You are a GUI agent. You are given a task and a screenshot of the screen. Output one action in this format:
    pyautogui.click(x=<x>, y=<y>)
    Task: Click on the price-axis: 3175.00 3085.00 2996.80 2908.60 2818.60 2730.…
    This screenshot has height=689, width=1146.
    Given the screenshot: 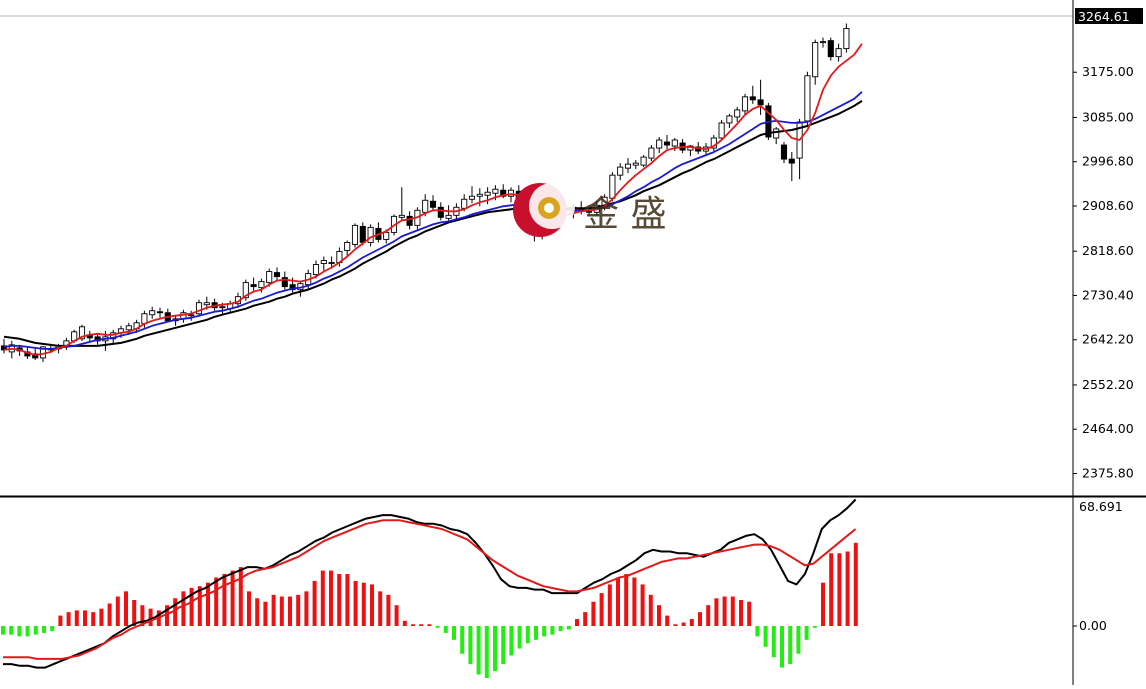 What is the action you would take?
    pyautogui.click(x=1103, y=272)
    